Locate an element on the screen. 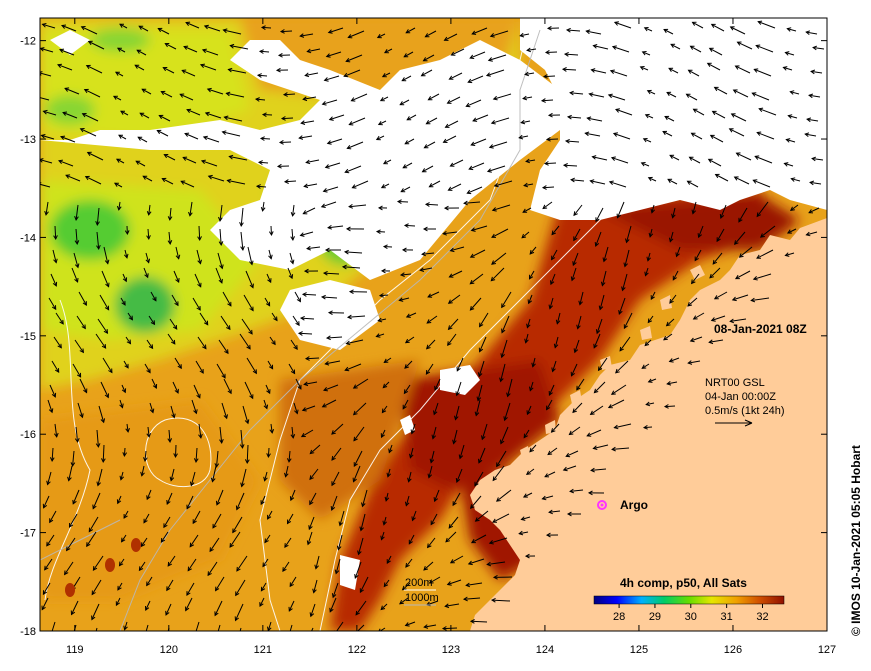 The image size is (871, 671). lon-tick-label: 120 is located at coordinates (169, 650).